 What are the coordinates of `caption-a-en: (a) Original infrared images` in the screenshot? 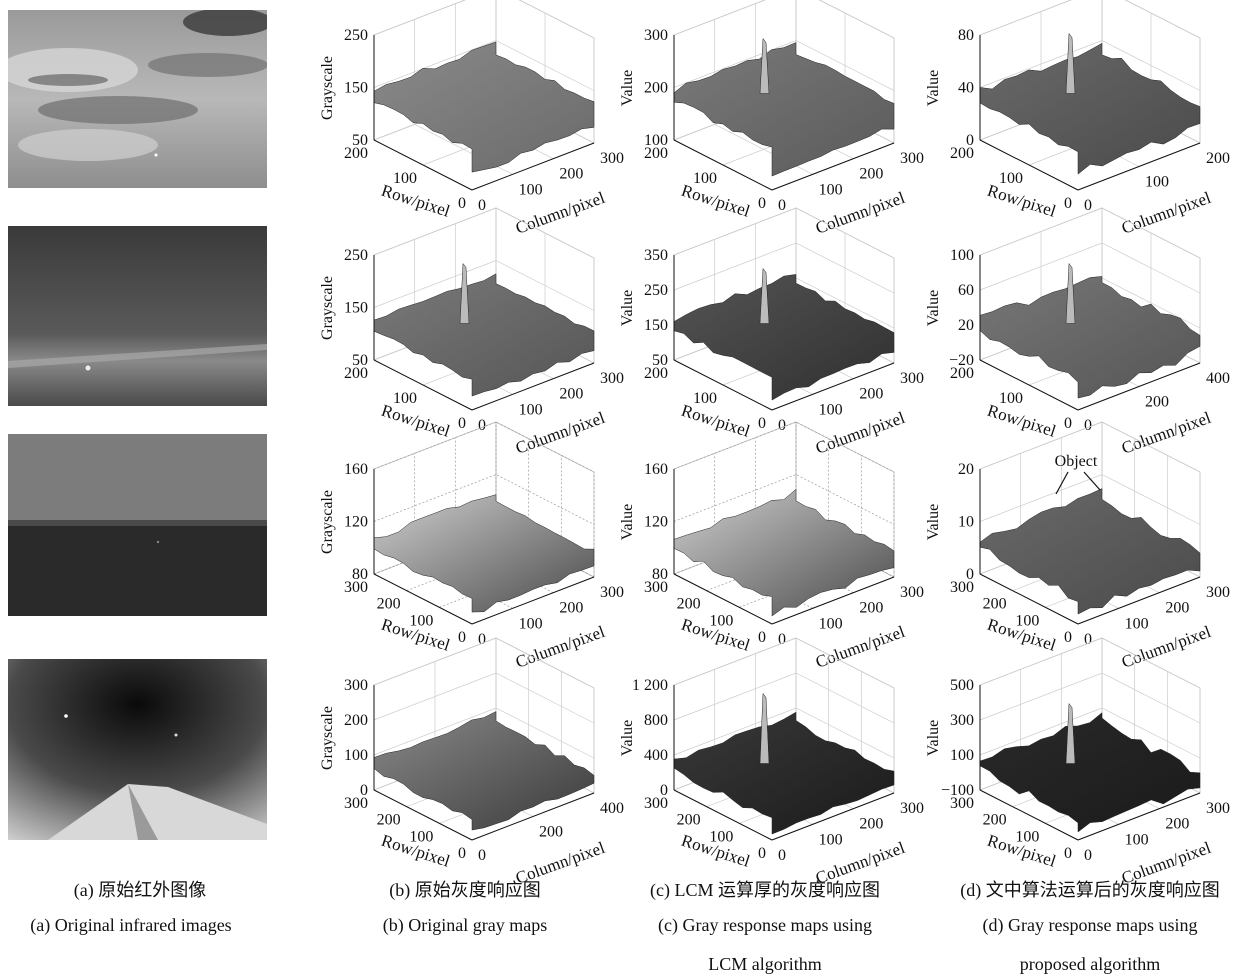 It's located at (131, 925).